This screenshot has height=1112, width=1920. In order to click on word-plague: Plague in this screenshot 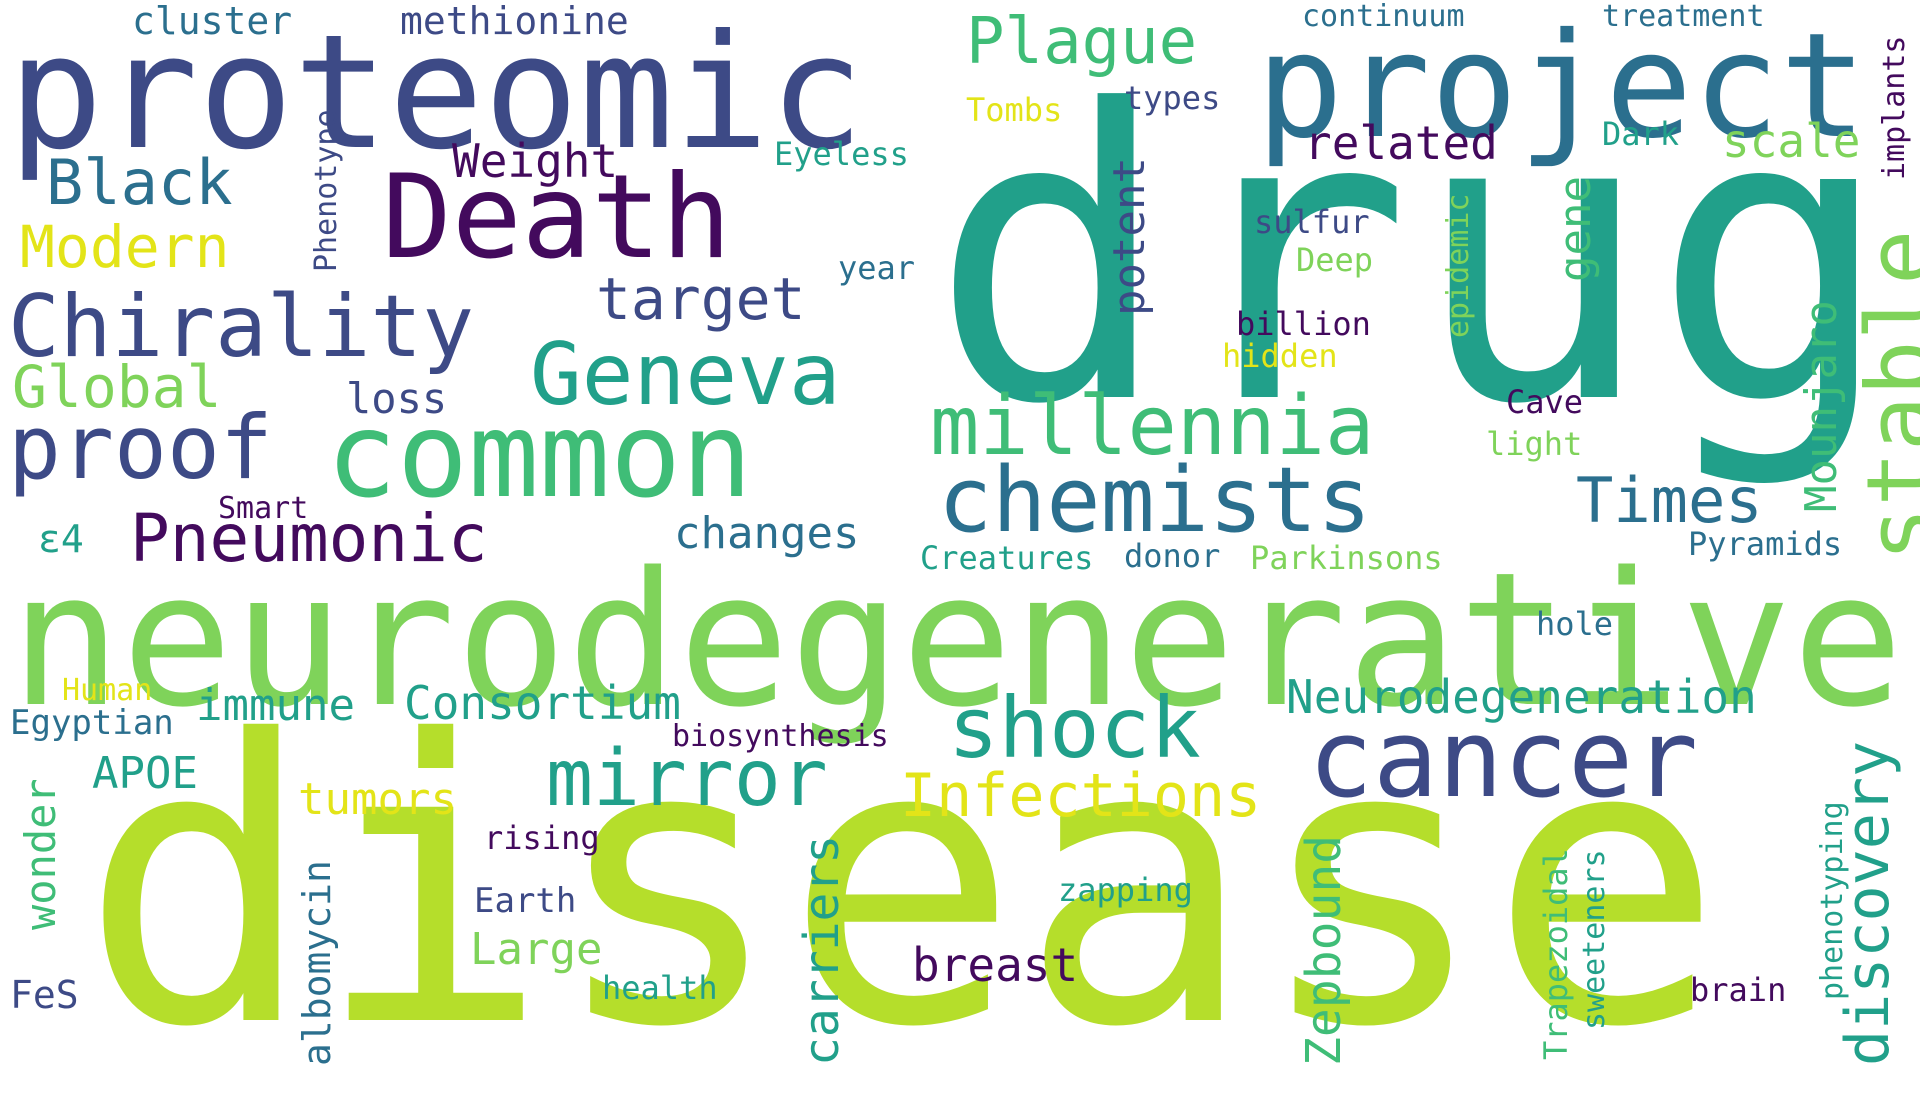, I will do `click(1082, 42)`.